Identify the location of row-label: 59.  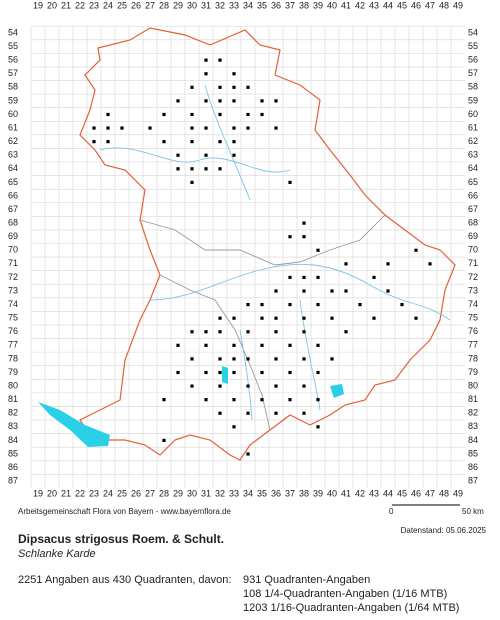
(473, 100).